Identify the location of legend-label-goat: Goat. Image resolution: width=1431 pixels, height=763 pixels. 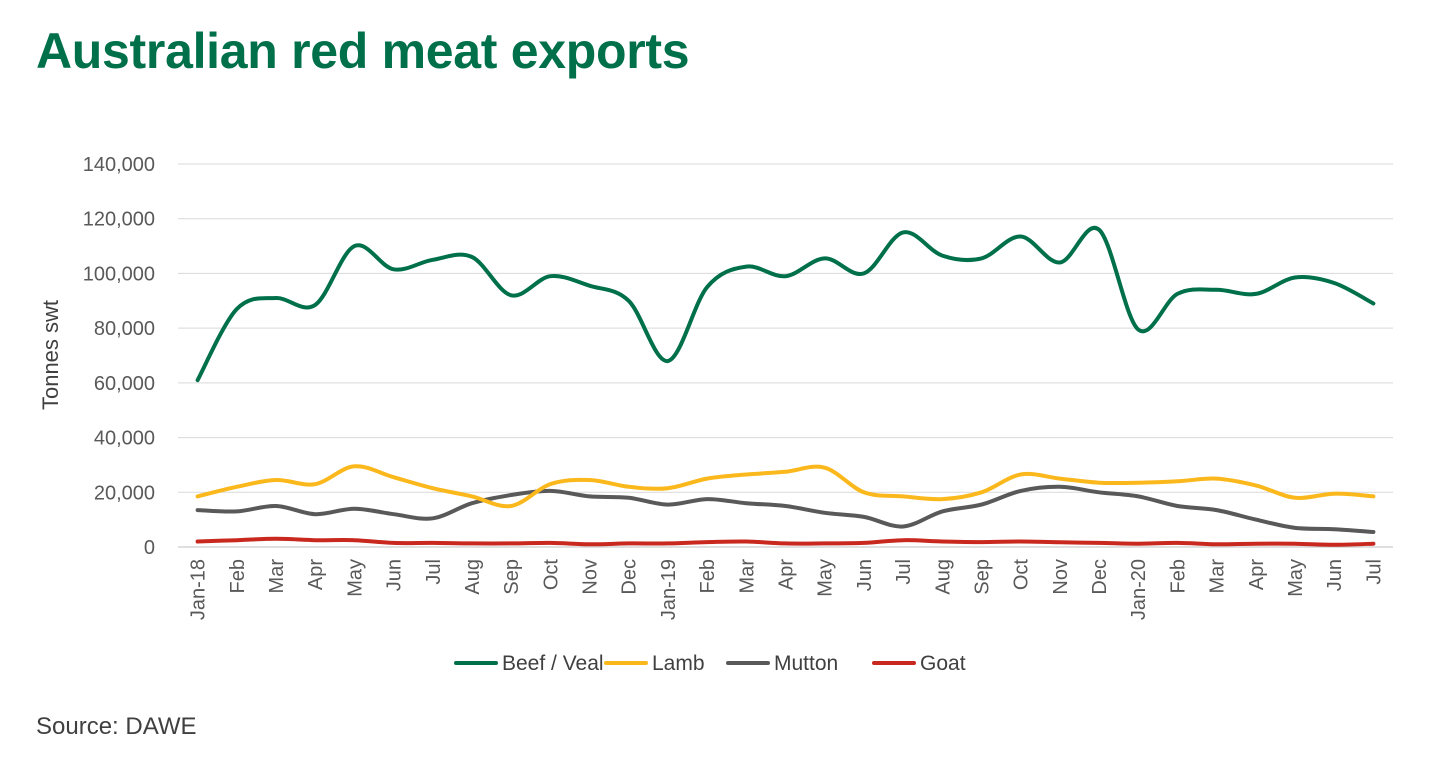
(943, 663).